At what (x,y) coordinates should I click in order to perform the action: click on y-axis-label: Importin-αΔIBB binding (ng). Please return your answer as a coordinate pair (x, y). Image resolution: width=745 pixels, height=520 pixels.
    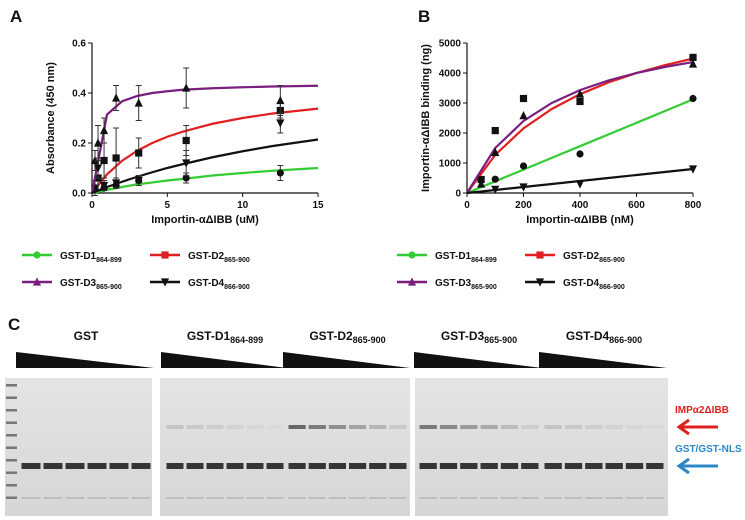
    Looking at the image, I should click on (426, 118).